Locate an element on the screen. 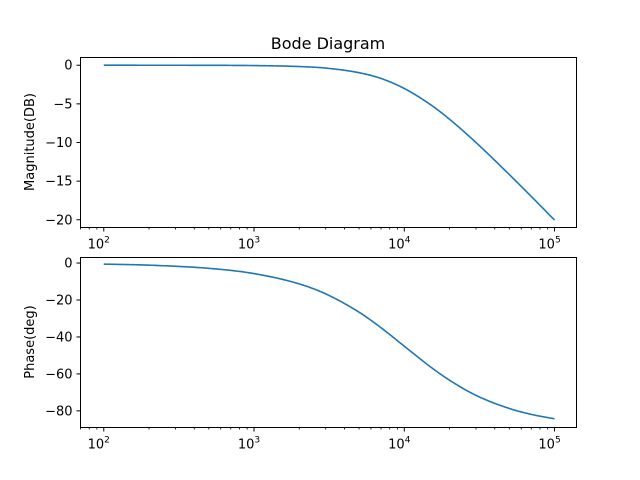 Image resolution: width=640 pixels, height=480 pixels. magnitude-y-tick-label: 0 is located at coordinates (68, 66).